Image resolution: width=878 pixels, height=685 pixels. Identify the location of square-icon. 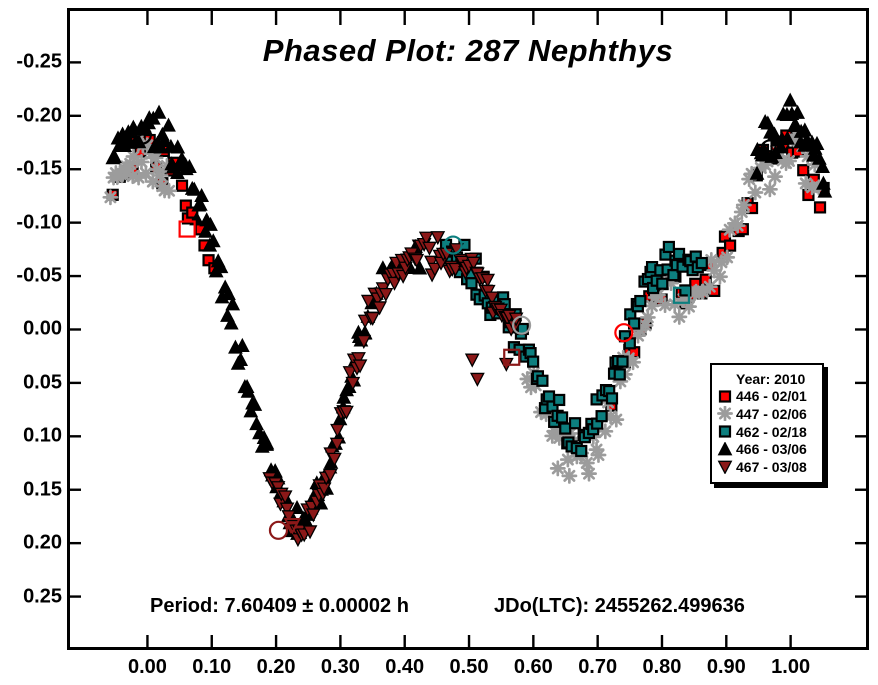
(725, 431).